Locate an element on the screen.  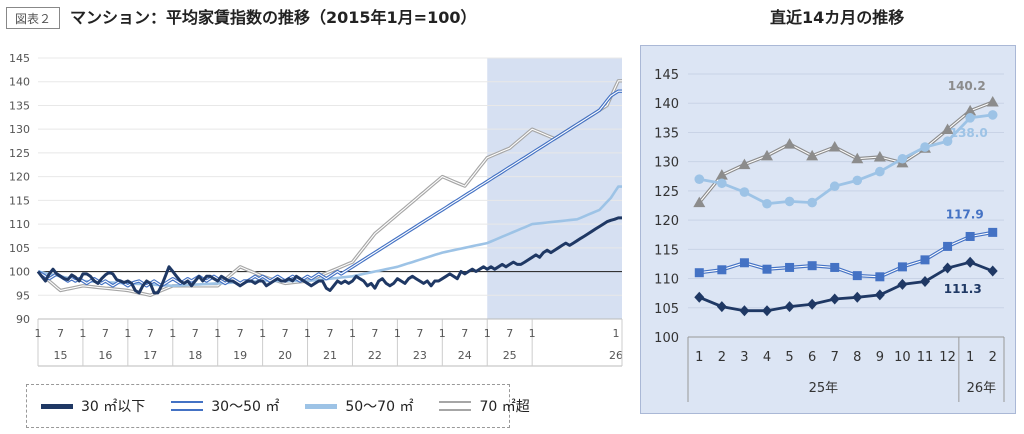
year-label: 26 is located at coordinates (616, 355).